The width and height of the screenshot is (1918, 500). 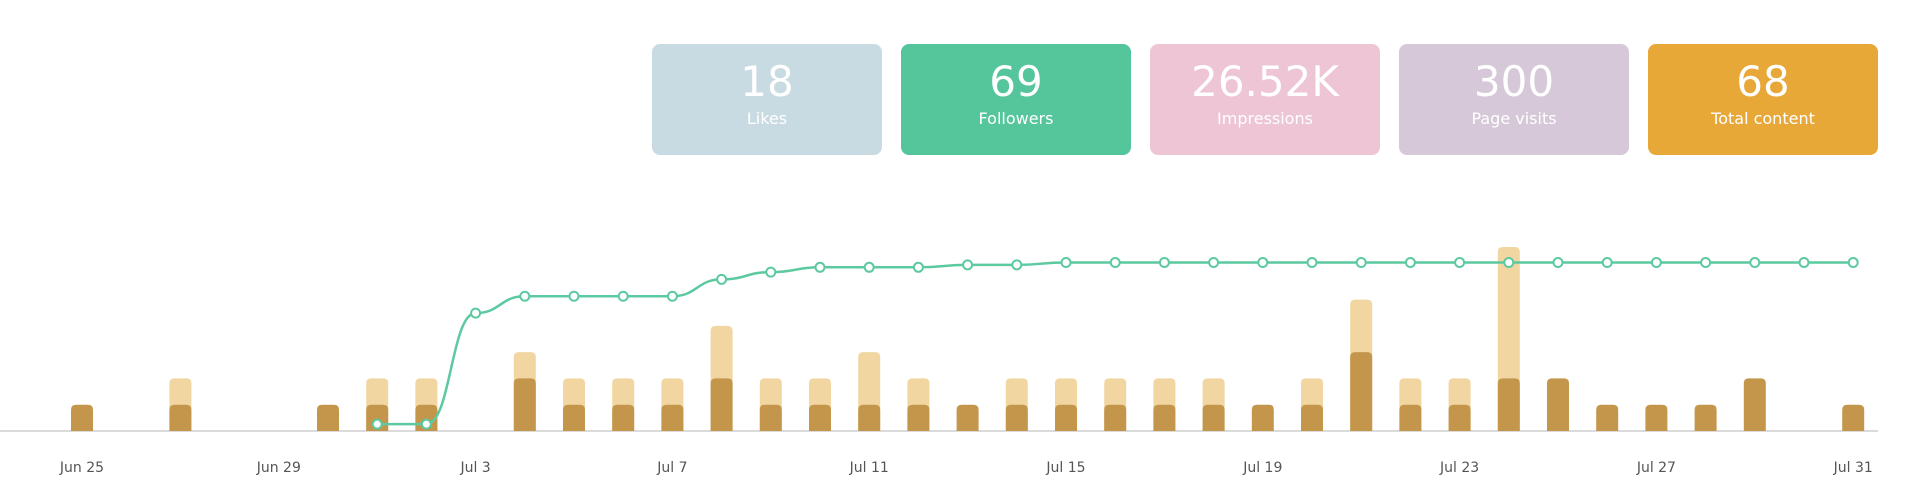 I want to click on x-tick-label: Jun 29, so click(x=278, y=468).